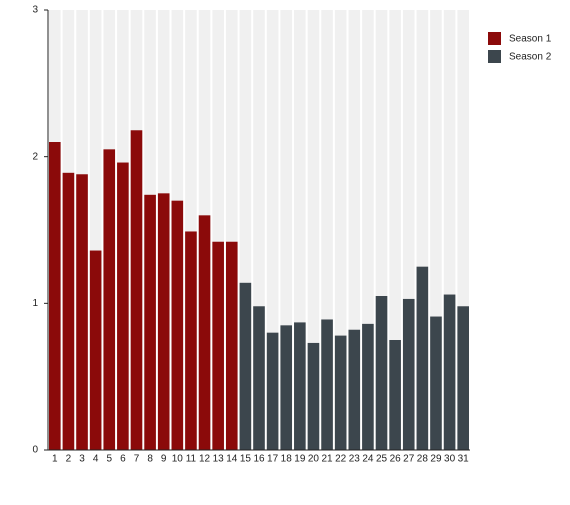 The width and height of the screenshot is (570, 505). Describe the element at coordinates (273, 459) in the screenshot. I see `x-tick-label: 17` at that location.